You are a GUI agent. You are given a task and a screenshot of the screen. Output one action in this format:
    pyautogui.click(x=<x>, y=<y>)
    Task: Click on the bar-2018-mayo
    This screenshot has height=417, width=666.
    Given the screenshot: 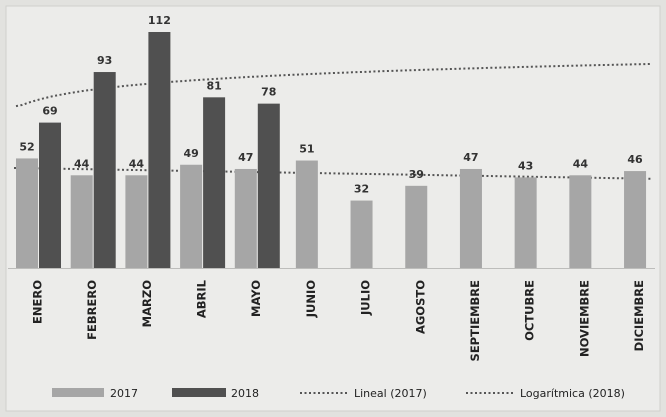 What is the action you would take?
    pyautogui.click(x=268, y=186)
    